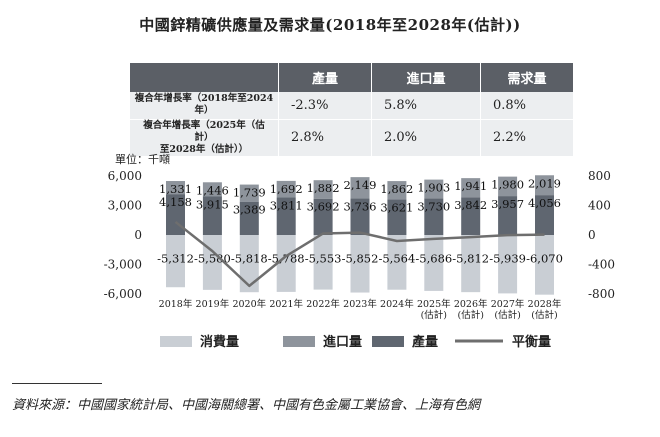 The height and width of the screenshot is (437, 660). What do you see at coordinates (507, 259) in the screenshot?
I see `consumption-data-label: -5,939` at bounding box center [507, 259].